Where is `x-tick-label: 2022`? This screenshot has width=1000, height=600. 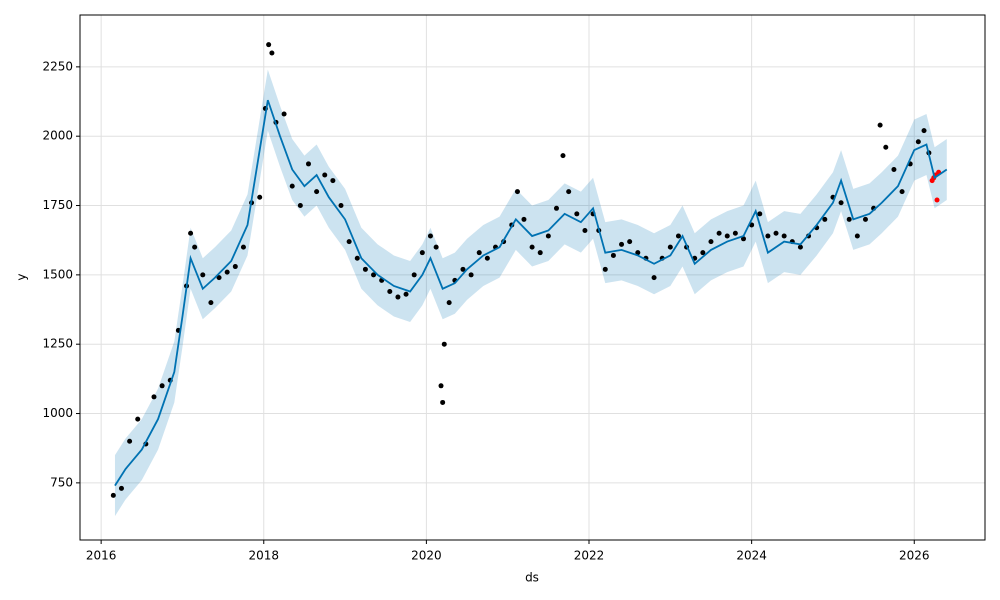
x-tick-label: 2022 is located at coordinates (589, 556).